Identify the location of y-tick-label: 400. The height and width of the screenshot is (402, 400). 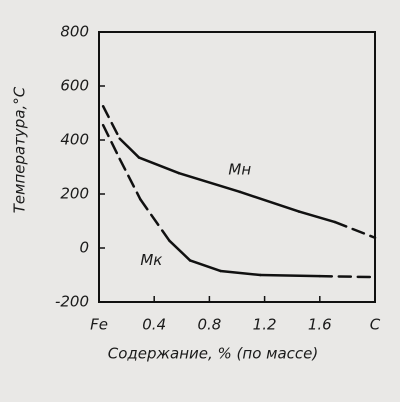
(74, 140).